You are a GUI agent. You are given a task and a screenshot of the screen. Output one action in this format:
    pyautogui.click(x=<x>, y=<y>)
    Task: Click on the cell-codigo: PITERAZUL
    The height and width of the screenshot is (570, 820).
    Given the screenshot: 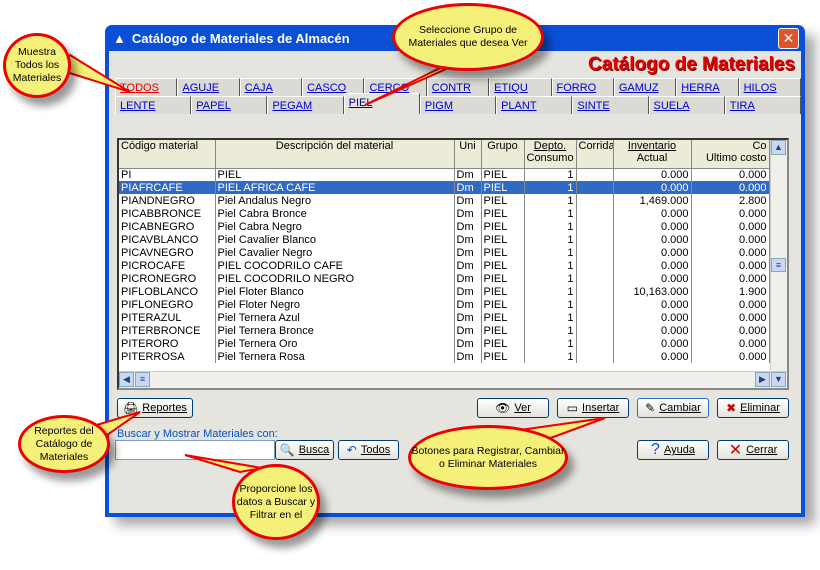 What is the action you would take?
    pyautogui.click(x=167, y=317)
    